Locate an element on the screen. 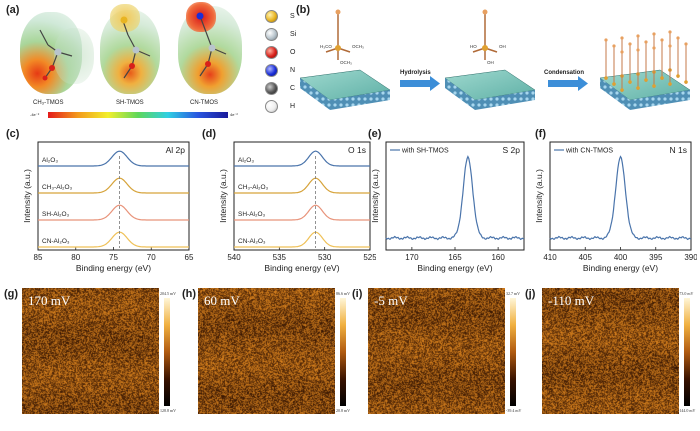 The image size is (700, 431). legend-atom-label: S is located at coordinates (292, 16).